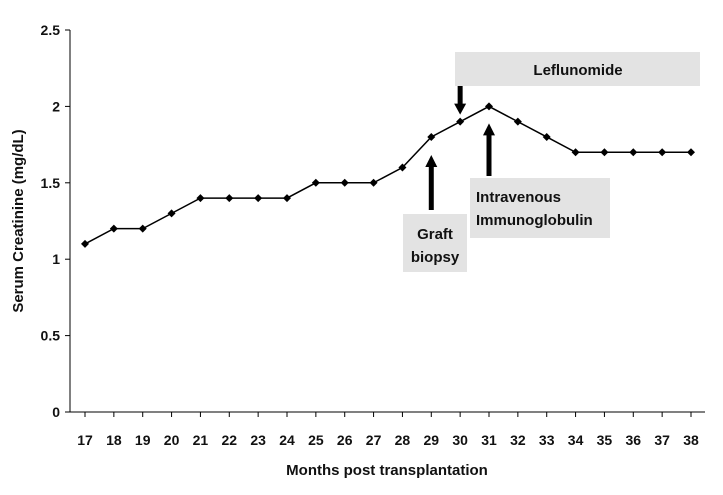  I want to click on biopsy-label-line2: biopsy, so click(435, 257).